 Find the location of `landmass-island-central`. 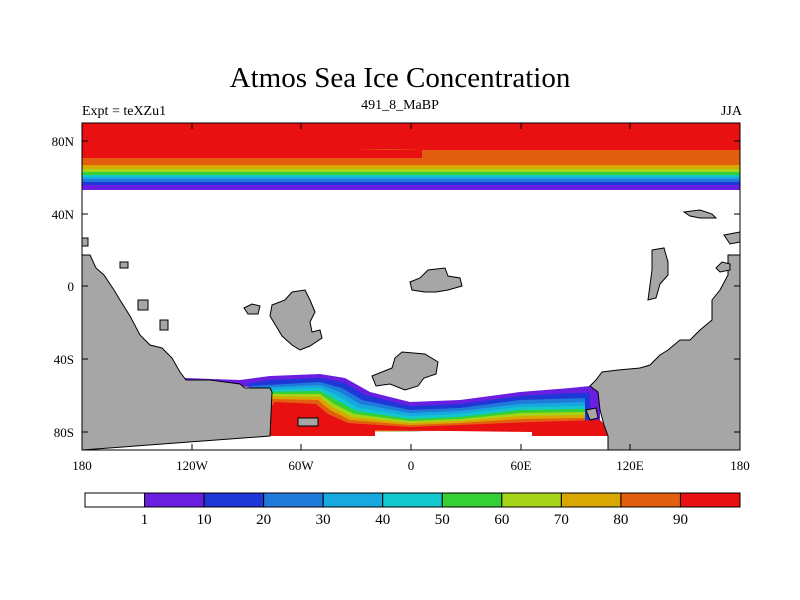

landmass-island-central is located at coordinates (296, 320).